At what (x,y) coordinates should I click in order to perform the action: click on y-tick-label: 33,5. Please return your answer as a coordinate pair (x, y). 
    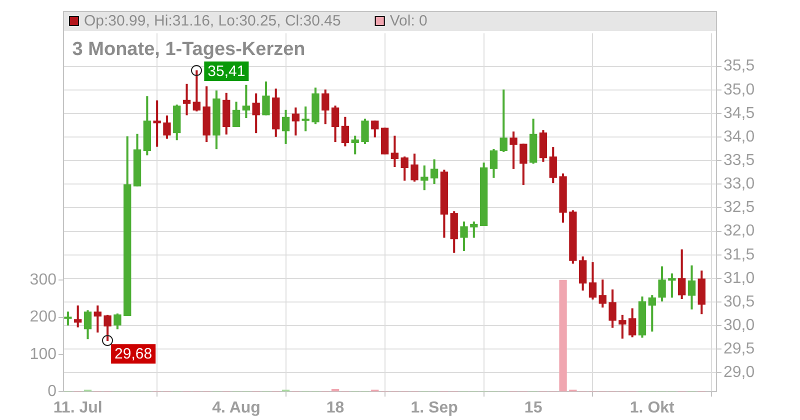
    Looking at the image, I should click on (739, 160).